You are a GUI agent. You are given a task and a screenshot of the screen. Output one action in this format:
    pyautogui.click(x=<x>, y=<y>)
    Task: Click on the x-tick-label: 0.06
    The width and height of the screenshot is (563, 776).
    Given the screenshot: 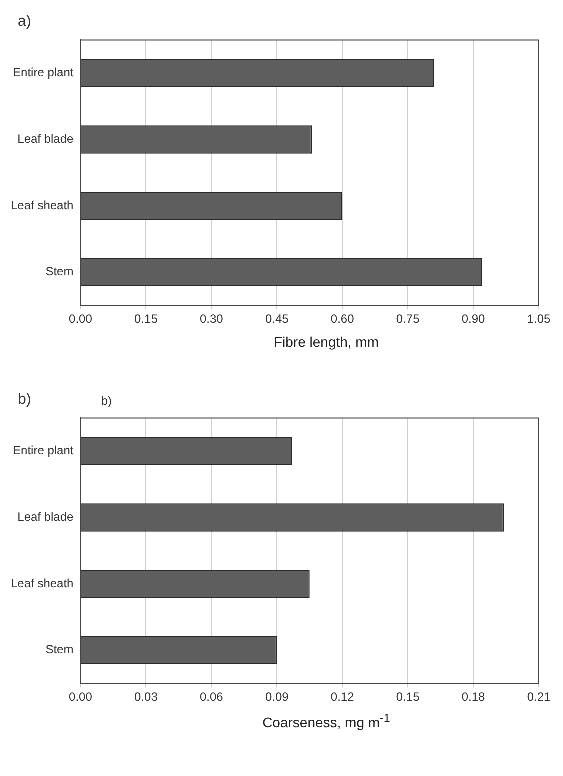 What is the action you would take?
    pyautogui.click(x=212, y=697)
    